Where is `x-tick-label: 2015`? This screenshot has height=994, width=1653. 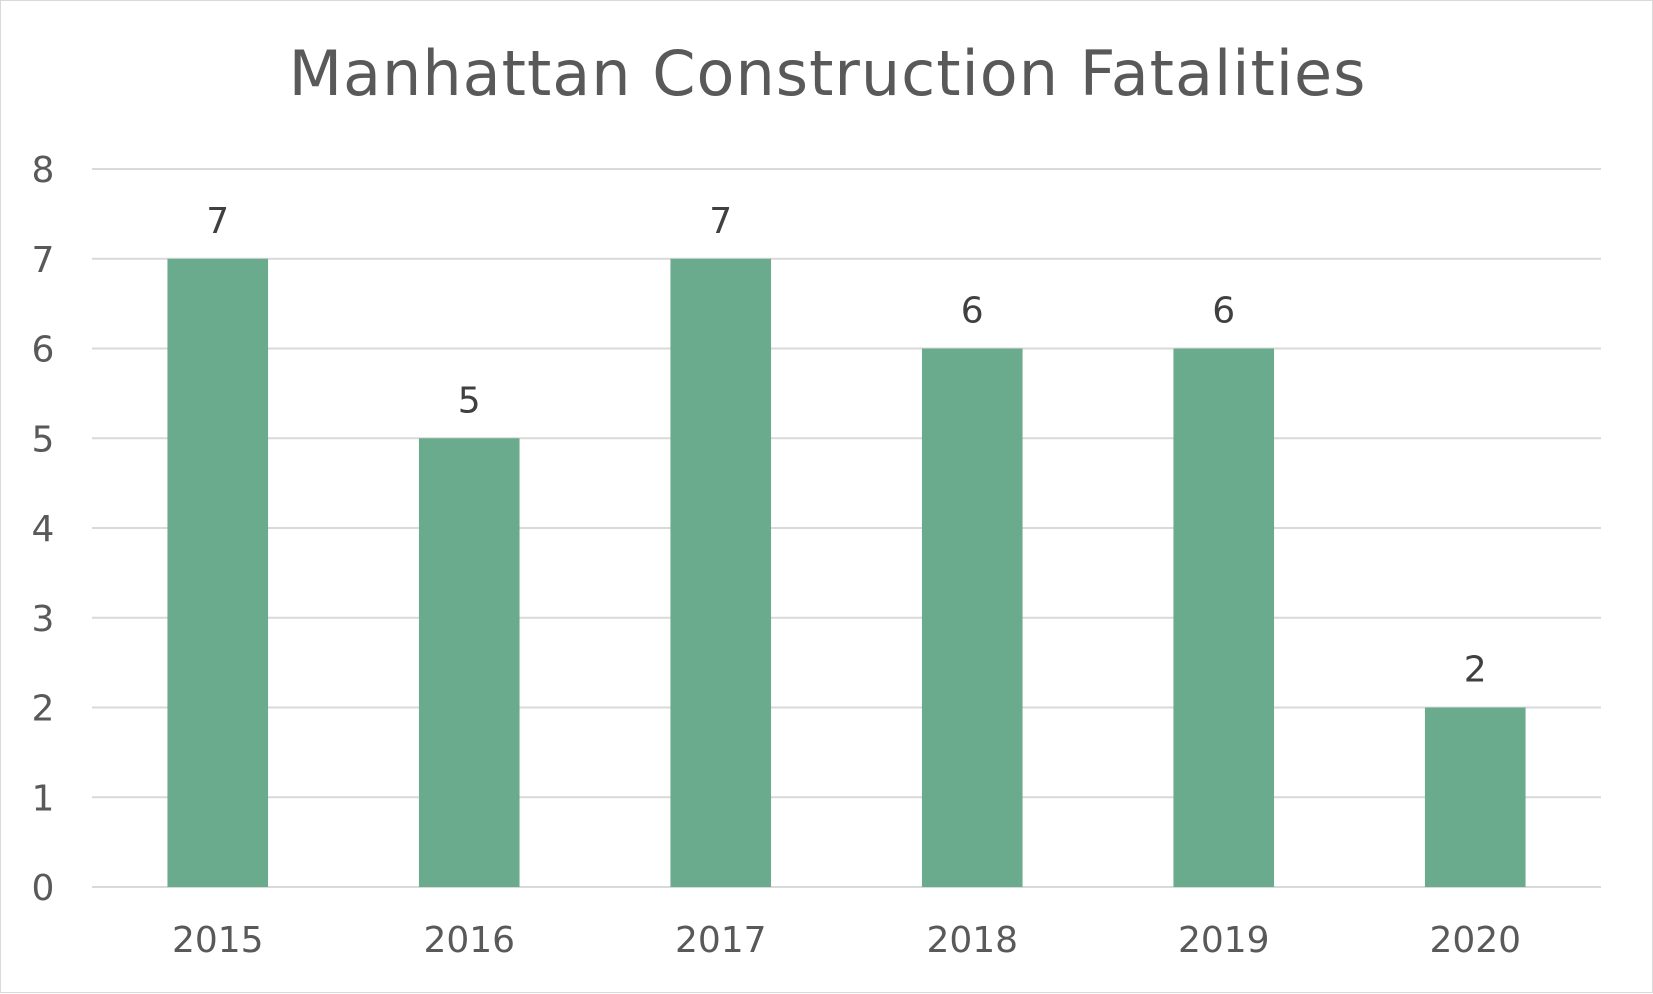 x-tick-label: 2015 is located at coordinates (218, 940).